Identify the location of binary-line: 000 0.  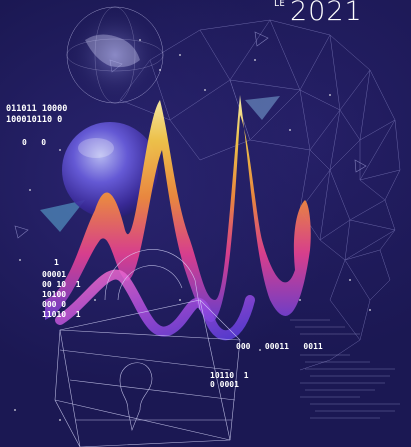
(54, 304).